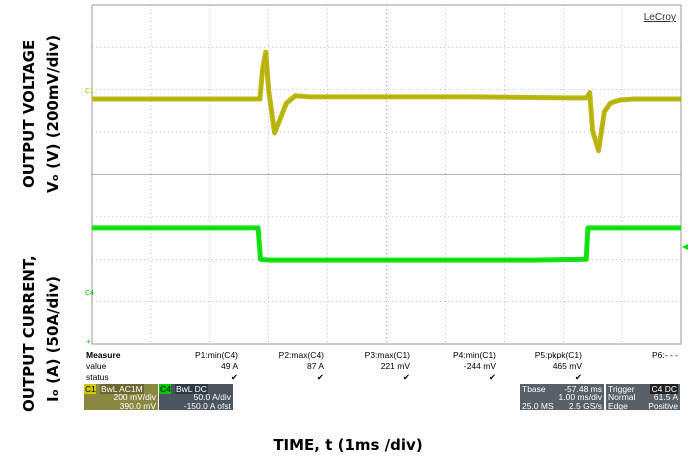 The image size is (696, 460). I want to click on voltage-axis-label-line1: OUTPUT VOLTAGE, so click(29, 113).